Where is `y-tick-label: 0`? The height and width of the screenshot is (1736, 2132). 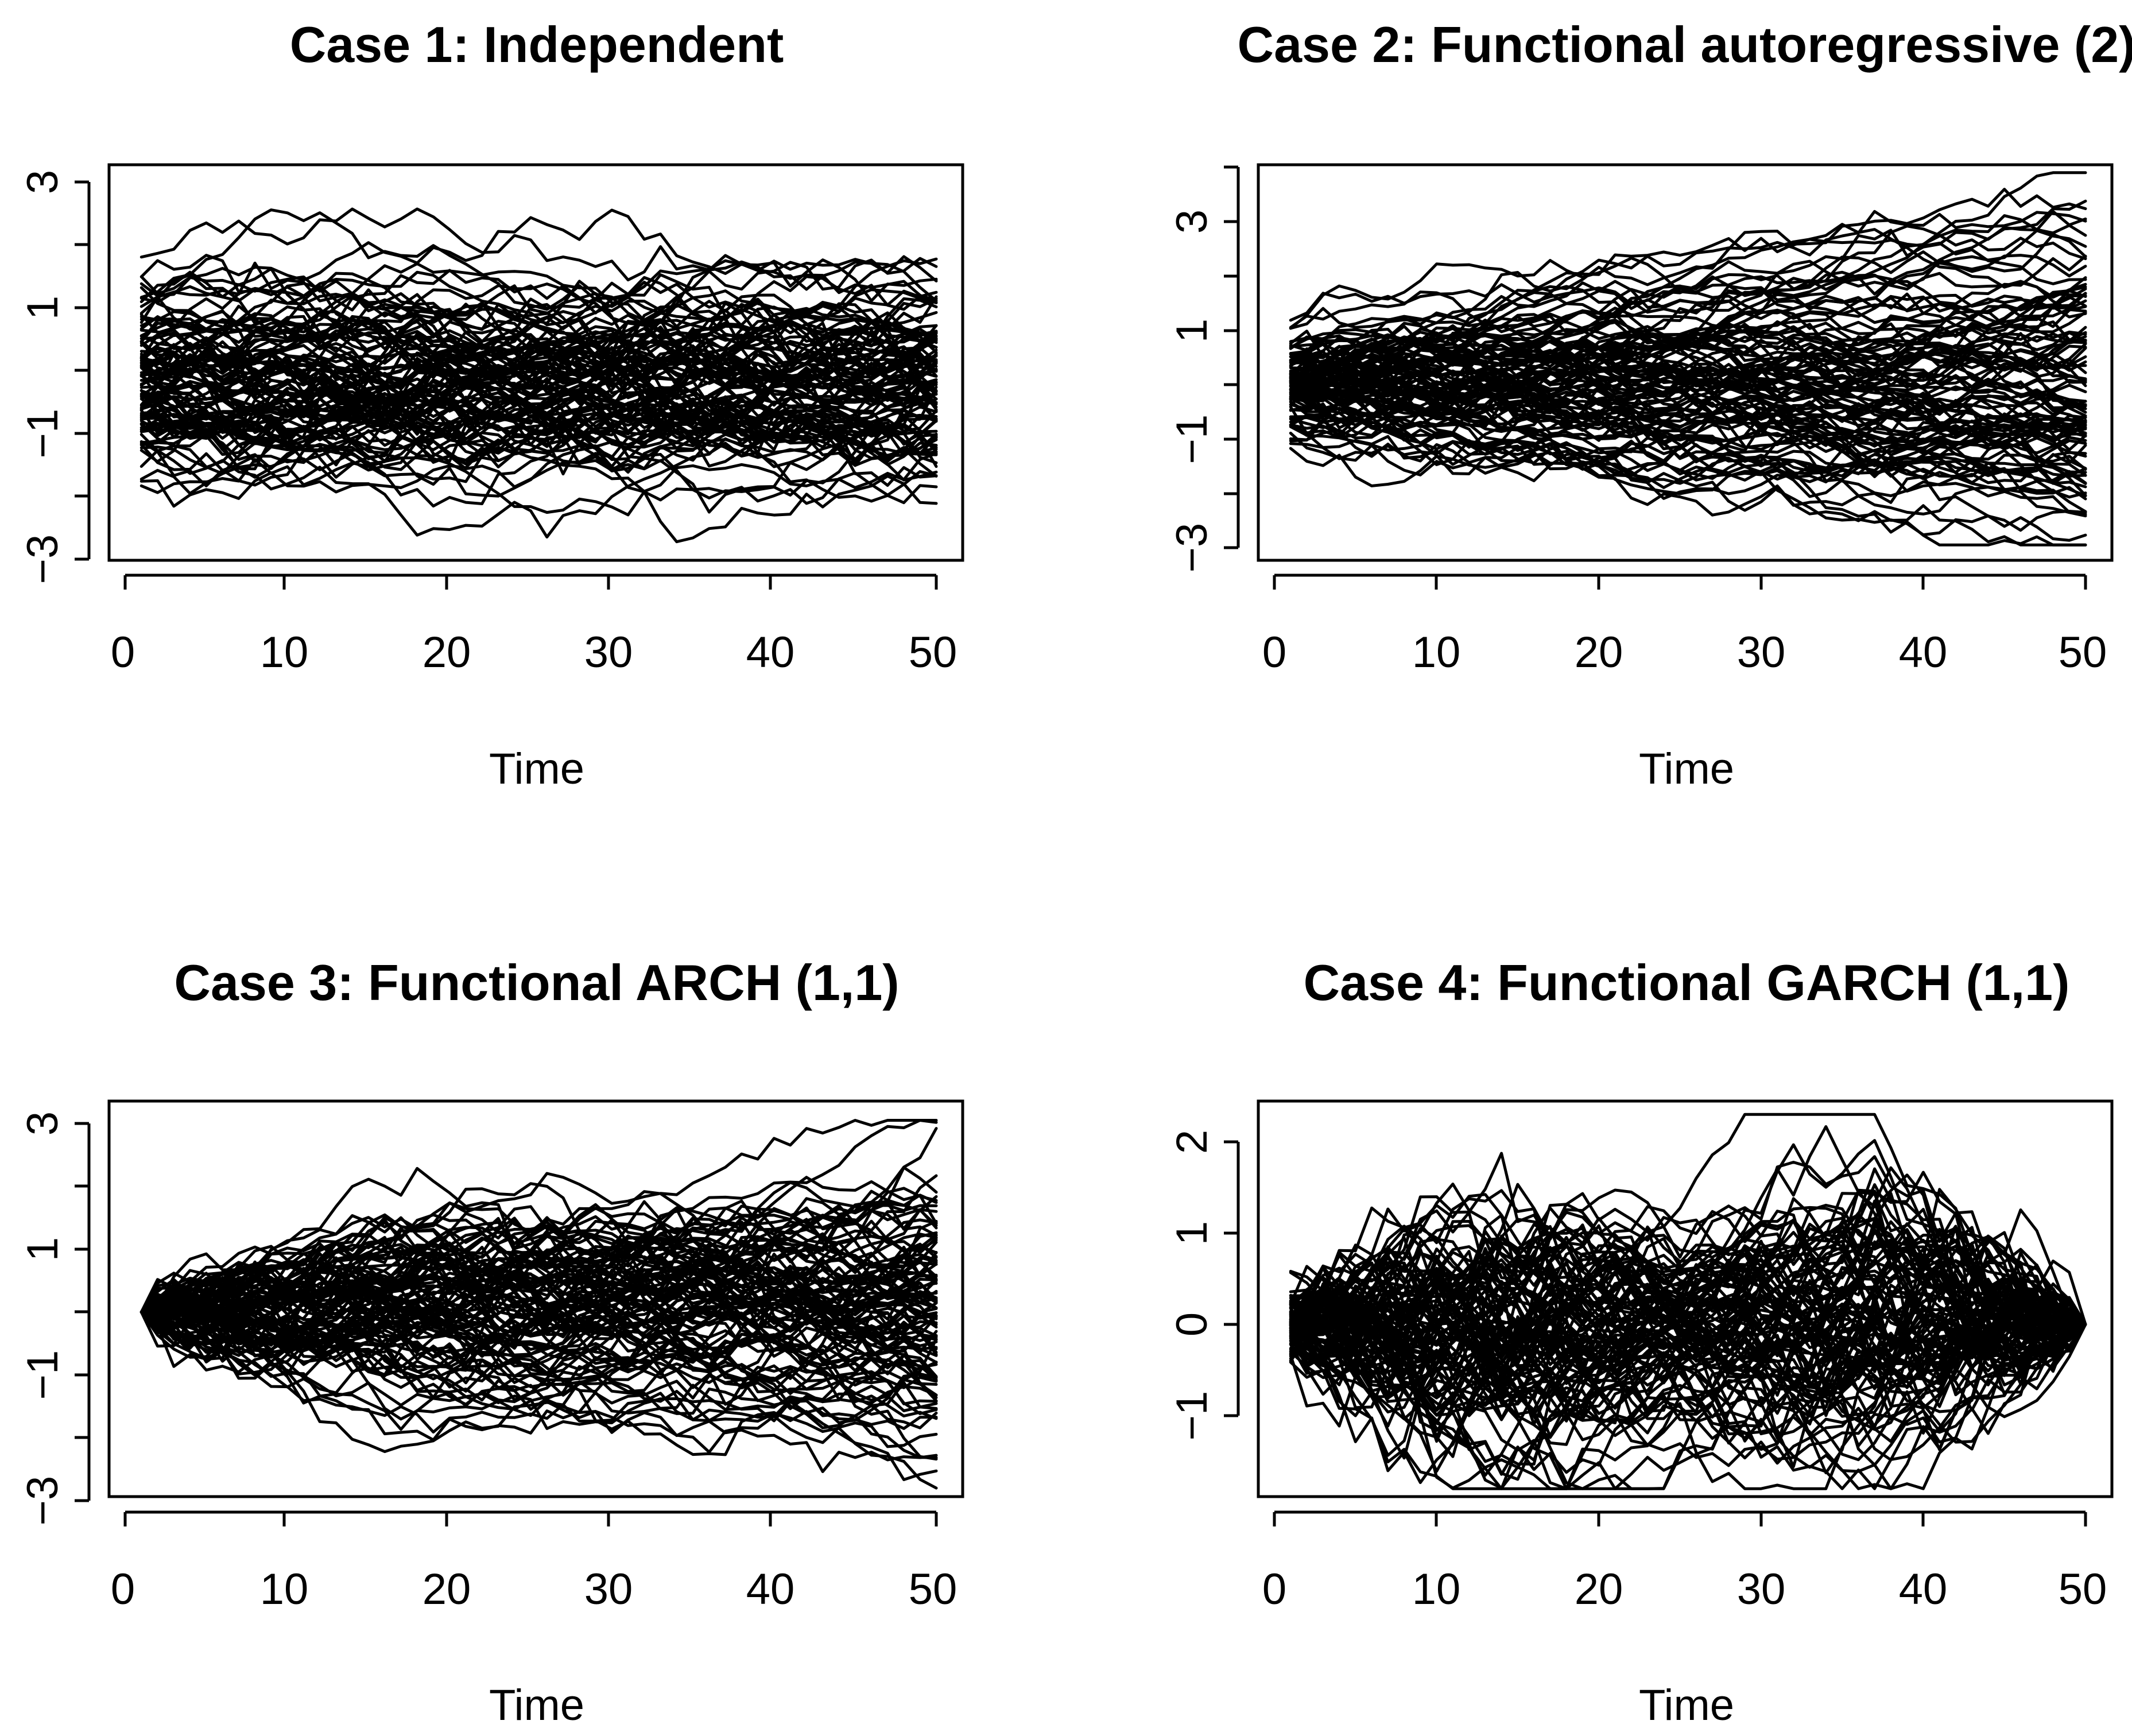
y-tick-label: 0 is located at coordinates (1192, 1324).